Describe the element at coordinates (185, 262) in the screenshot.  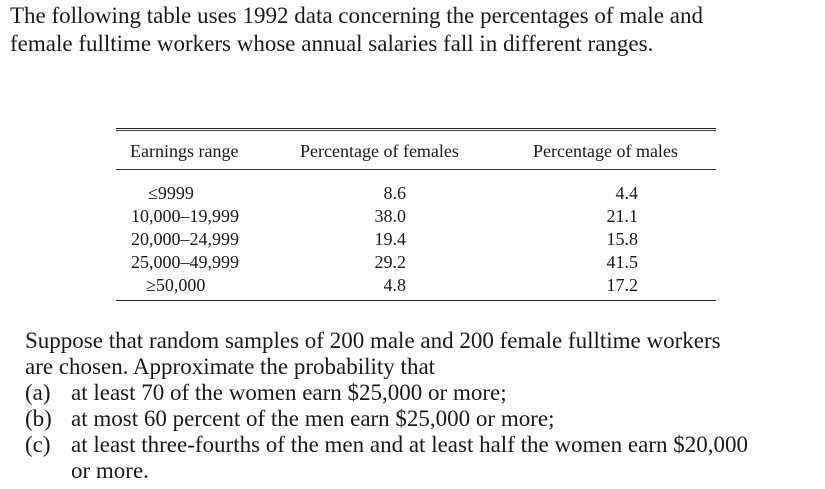
I see `cell-range: 25,000–49,999` at that location.